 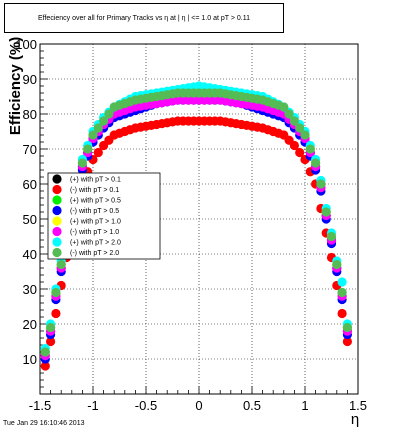 What do you see at coordinates (198, 405) in the screenshot?
I see `x-tick-label: 0` at bounding box center [198, 405].